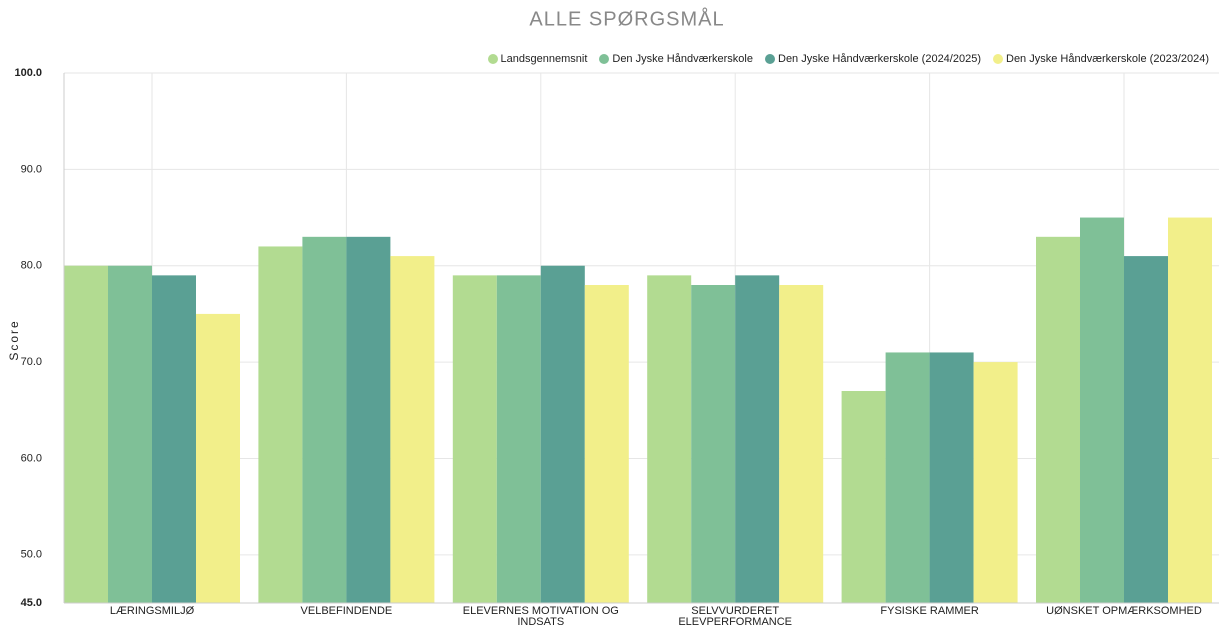  What do you see at coordinates (28, 73) in the screenshot?
I see `y-tick-label: 100.0` at bounding box center [28, 73].